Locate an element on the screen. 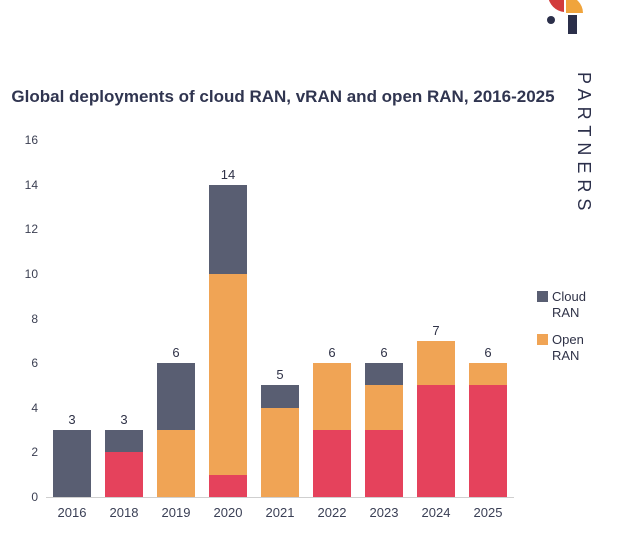 This screenshot has height=557, width=618. x-axis-label: 2025 is located at coordinates (488, 512).